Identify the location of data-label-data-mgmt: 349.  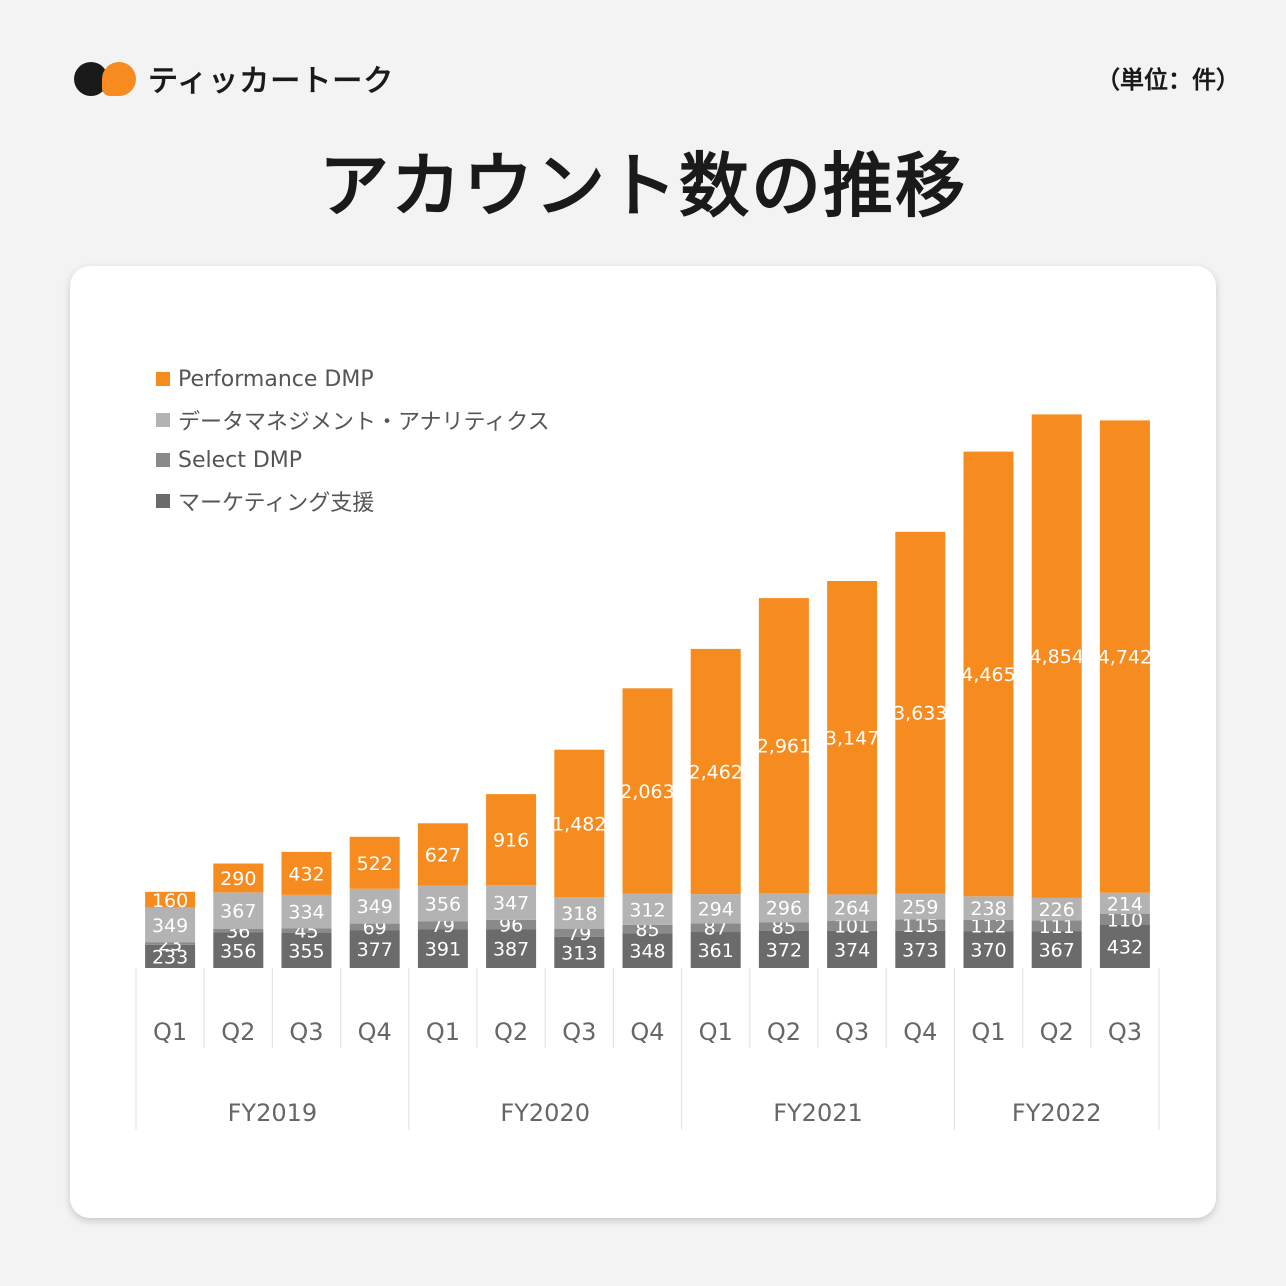
(170, 926).